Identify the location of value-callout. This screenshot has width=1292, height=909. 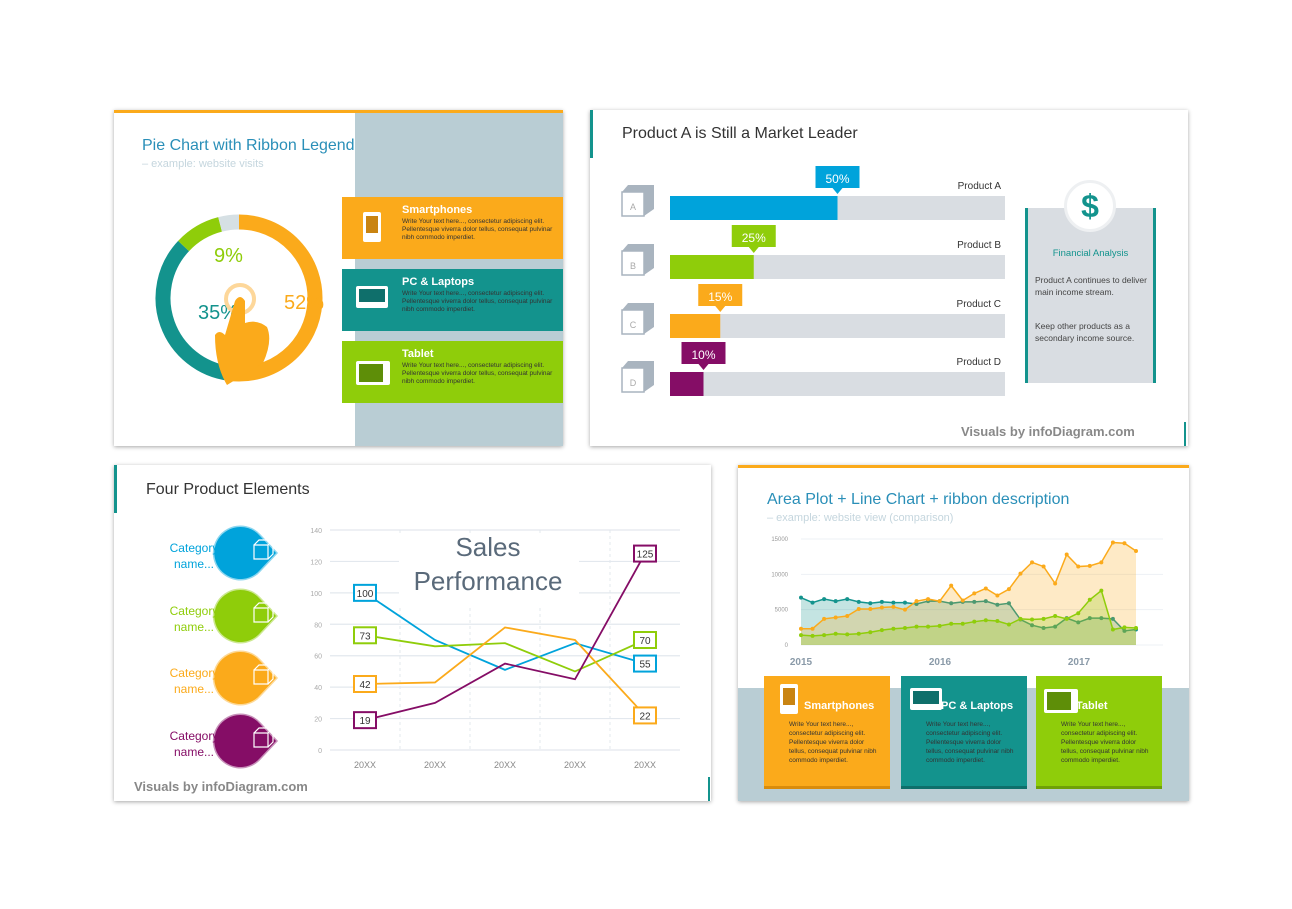
(720, 295).